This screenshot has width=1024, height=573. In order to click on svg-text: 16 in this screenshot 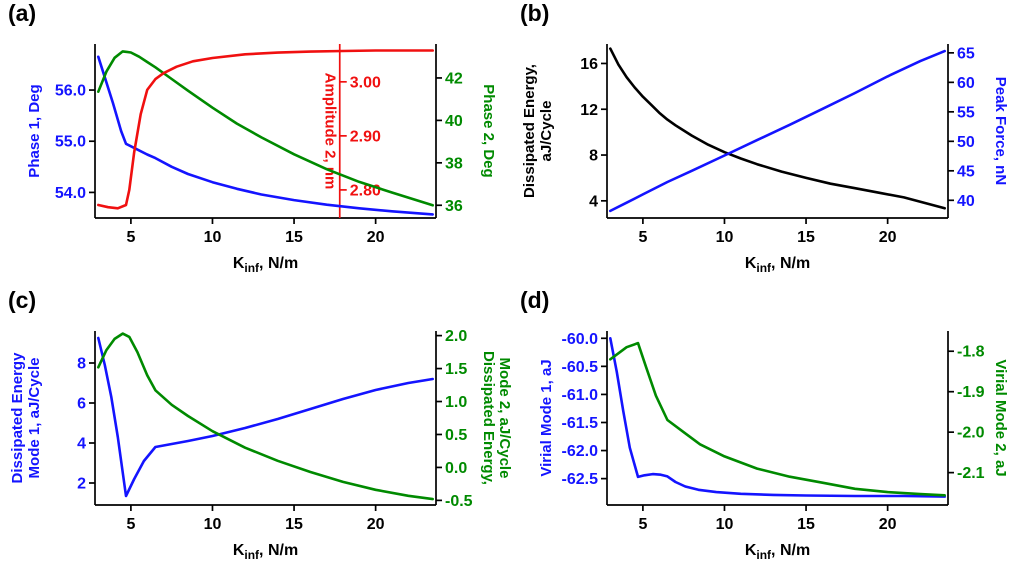, I will do `click(589, 64)`.